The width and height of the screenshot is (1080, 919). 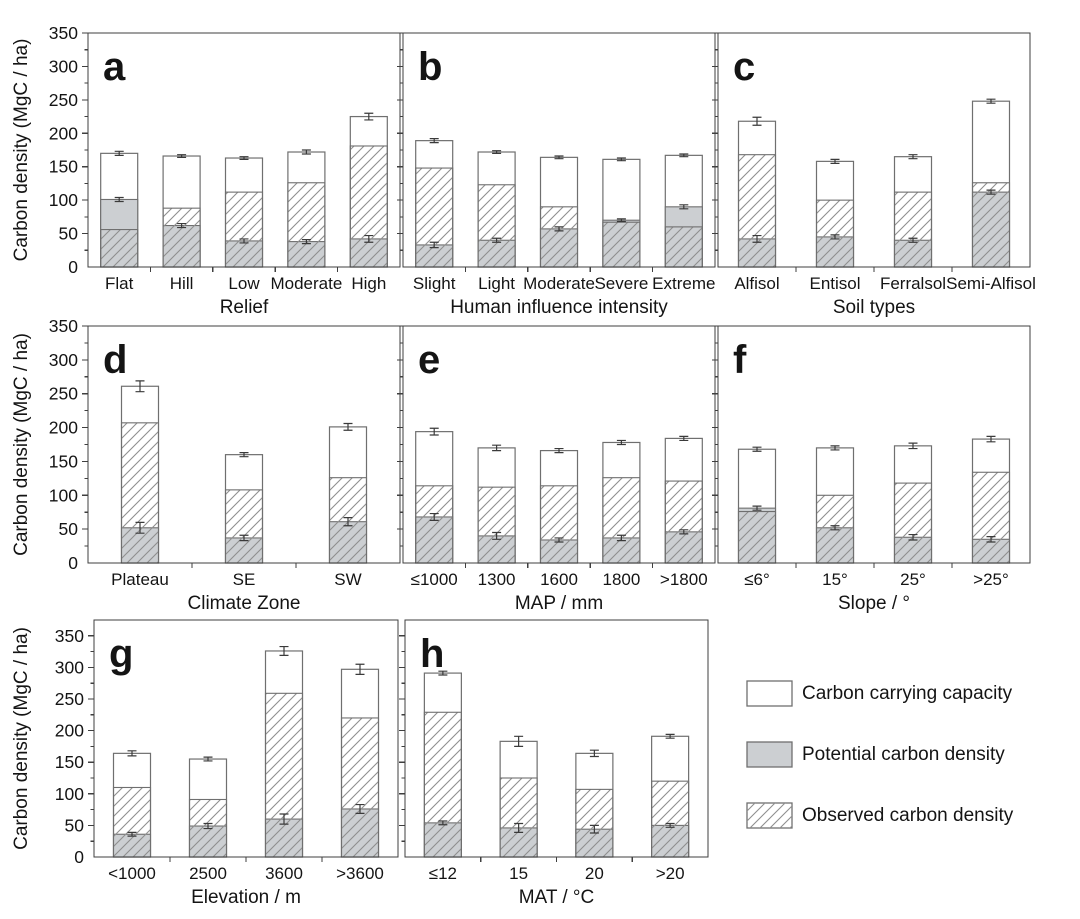 What do you see at coordinates (63, 394) in the screenshot?
I see `y-tick-label-250-row-2: 250` at bounding box center [63, 394].